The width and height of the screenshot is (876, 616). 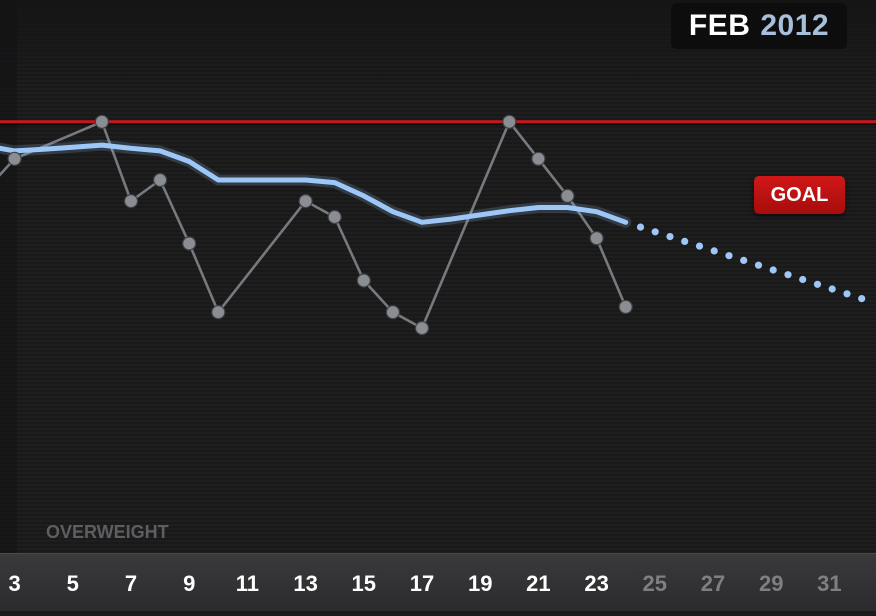 I want to click on x-tick-label: 3, so click(x=14, y=583).